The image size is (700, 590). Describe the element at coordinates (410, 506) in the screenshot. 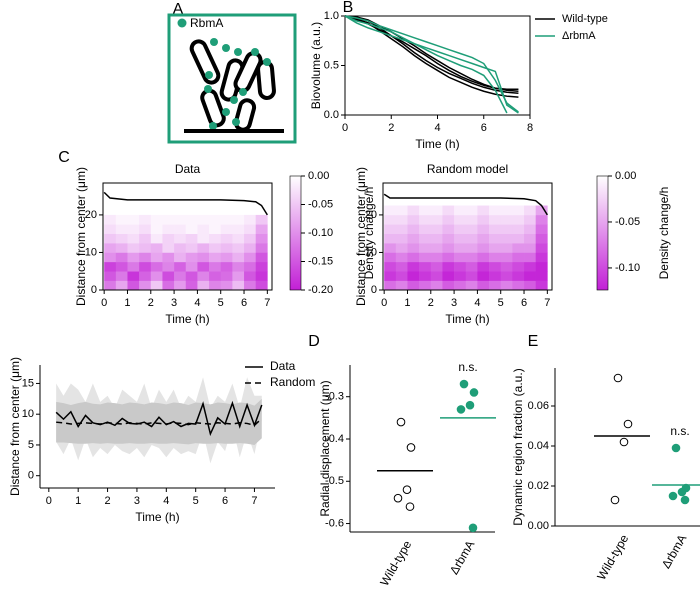

I see `data-point` at that location.